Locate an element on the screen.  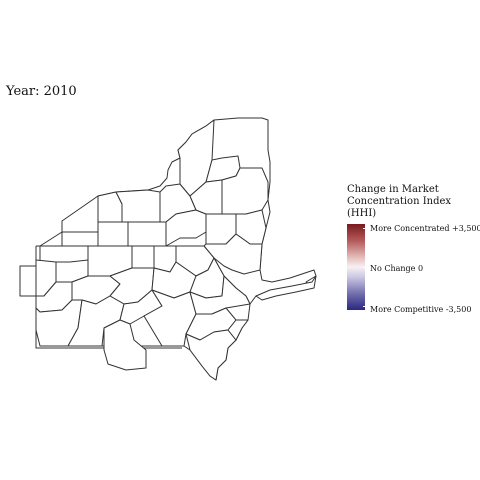
legend-label-bottom: More Competitive -3,500 is located at coordinates (421, 309).